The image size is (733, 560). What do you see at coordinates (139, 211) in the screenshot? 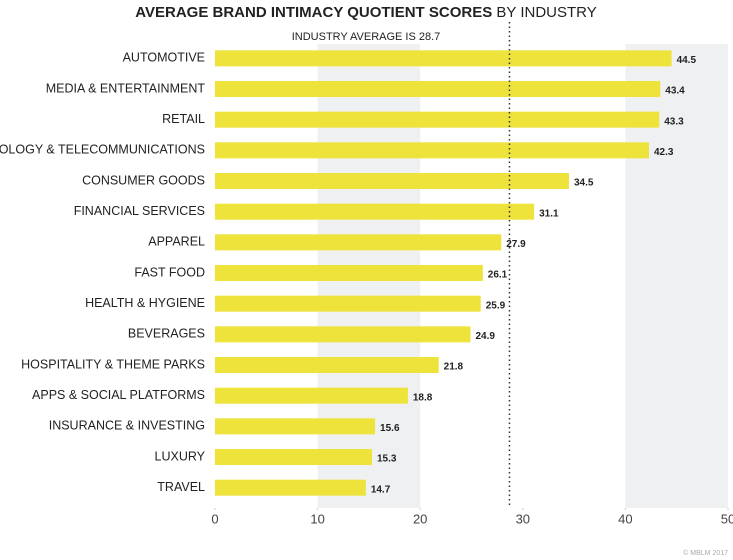
I see `category-label: FINANCIAL SERVICES` at bounding box center [139, 211].